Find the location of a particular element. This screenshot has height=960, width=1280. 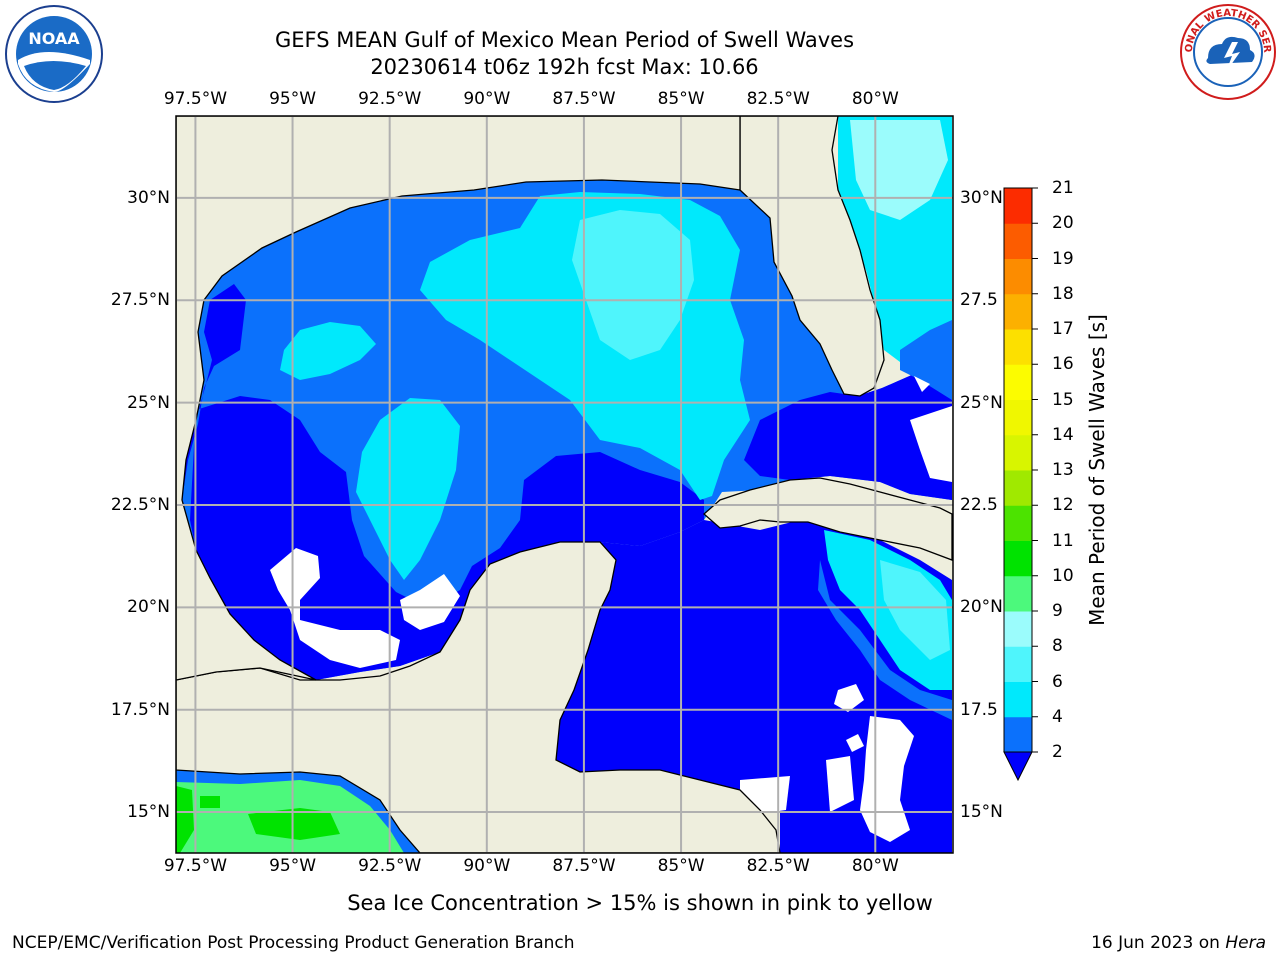

colorbar-title: Mean Period of Swell Waves [s] is located at coordinates (1097, 470).